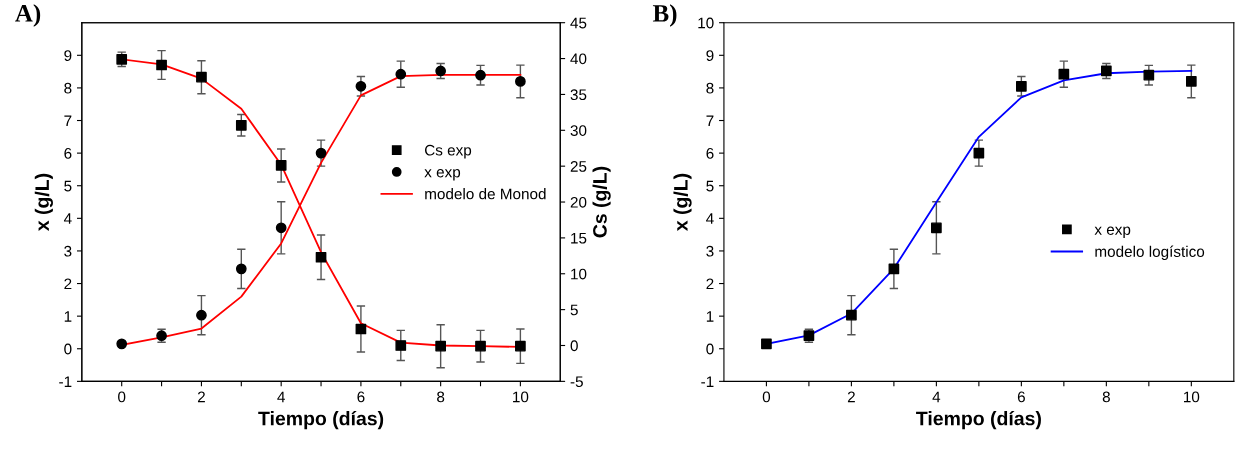  What do you see at coordinates (576, 382) in the screenshot?
I see `y2-tick-label: -5` at bounding box center [576, 382].